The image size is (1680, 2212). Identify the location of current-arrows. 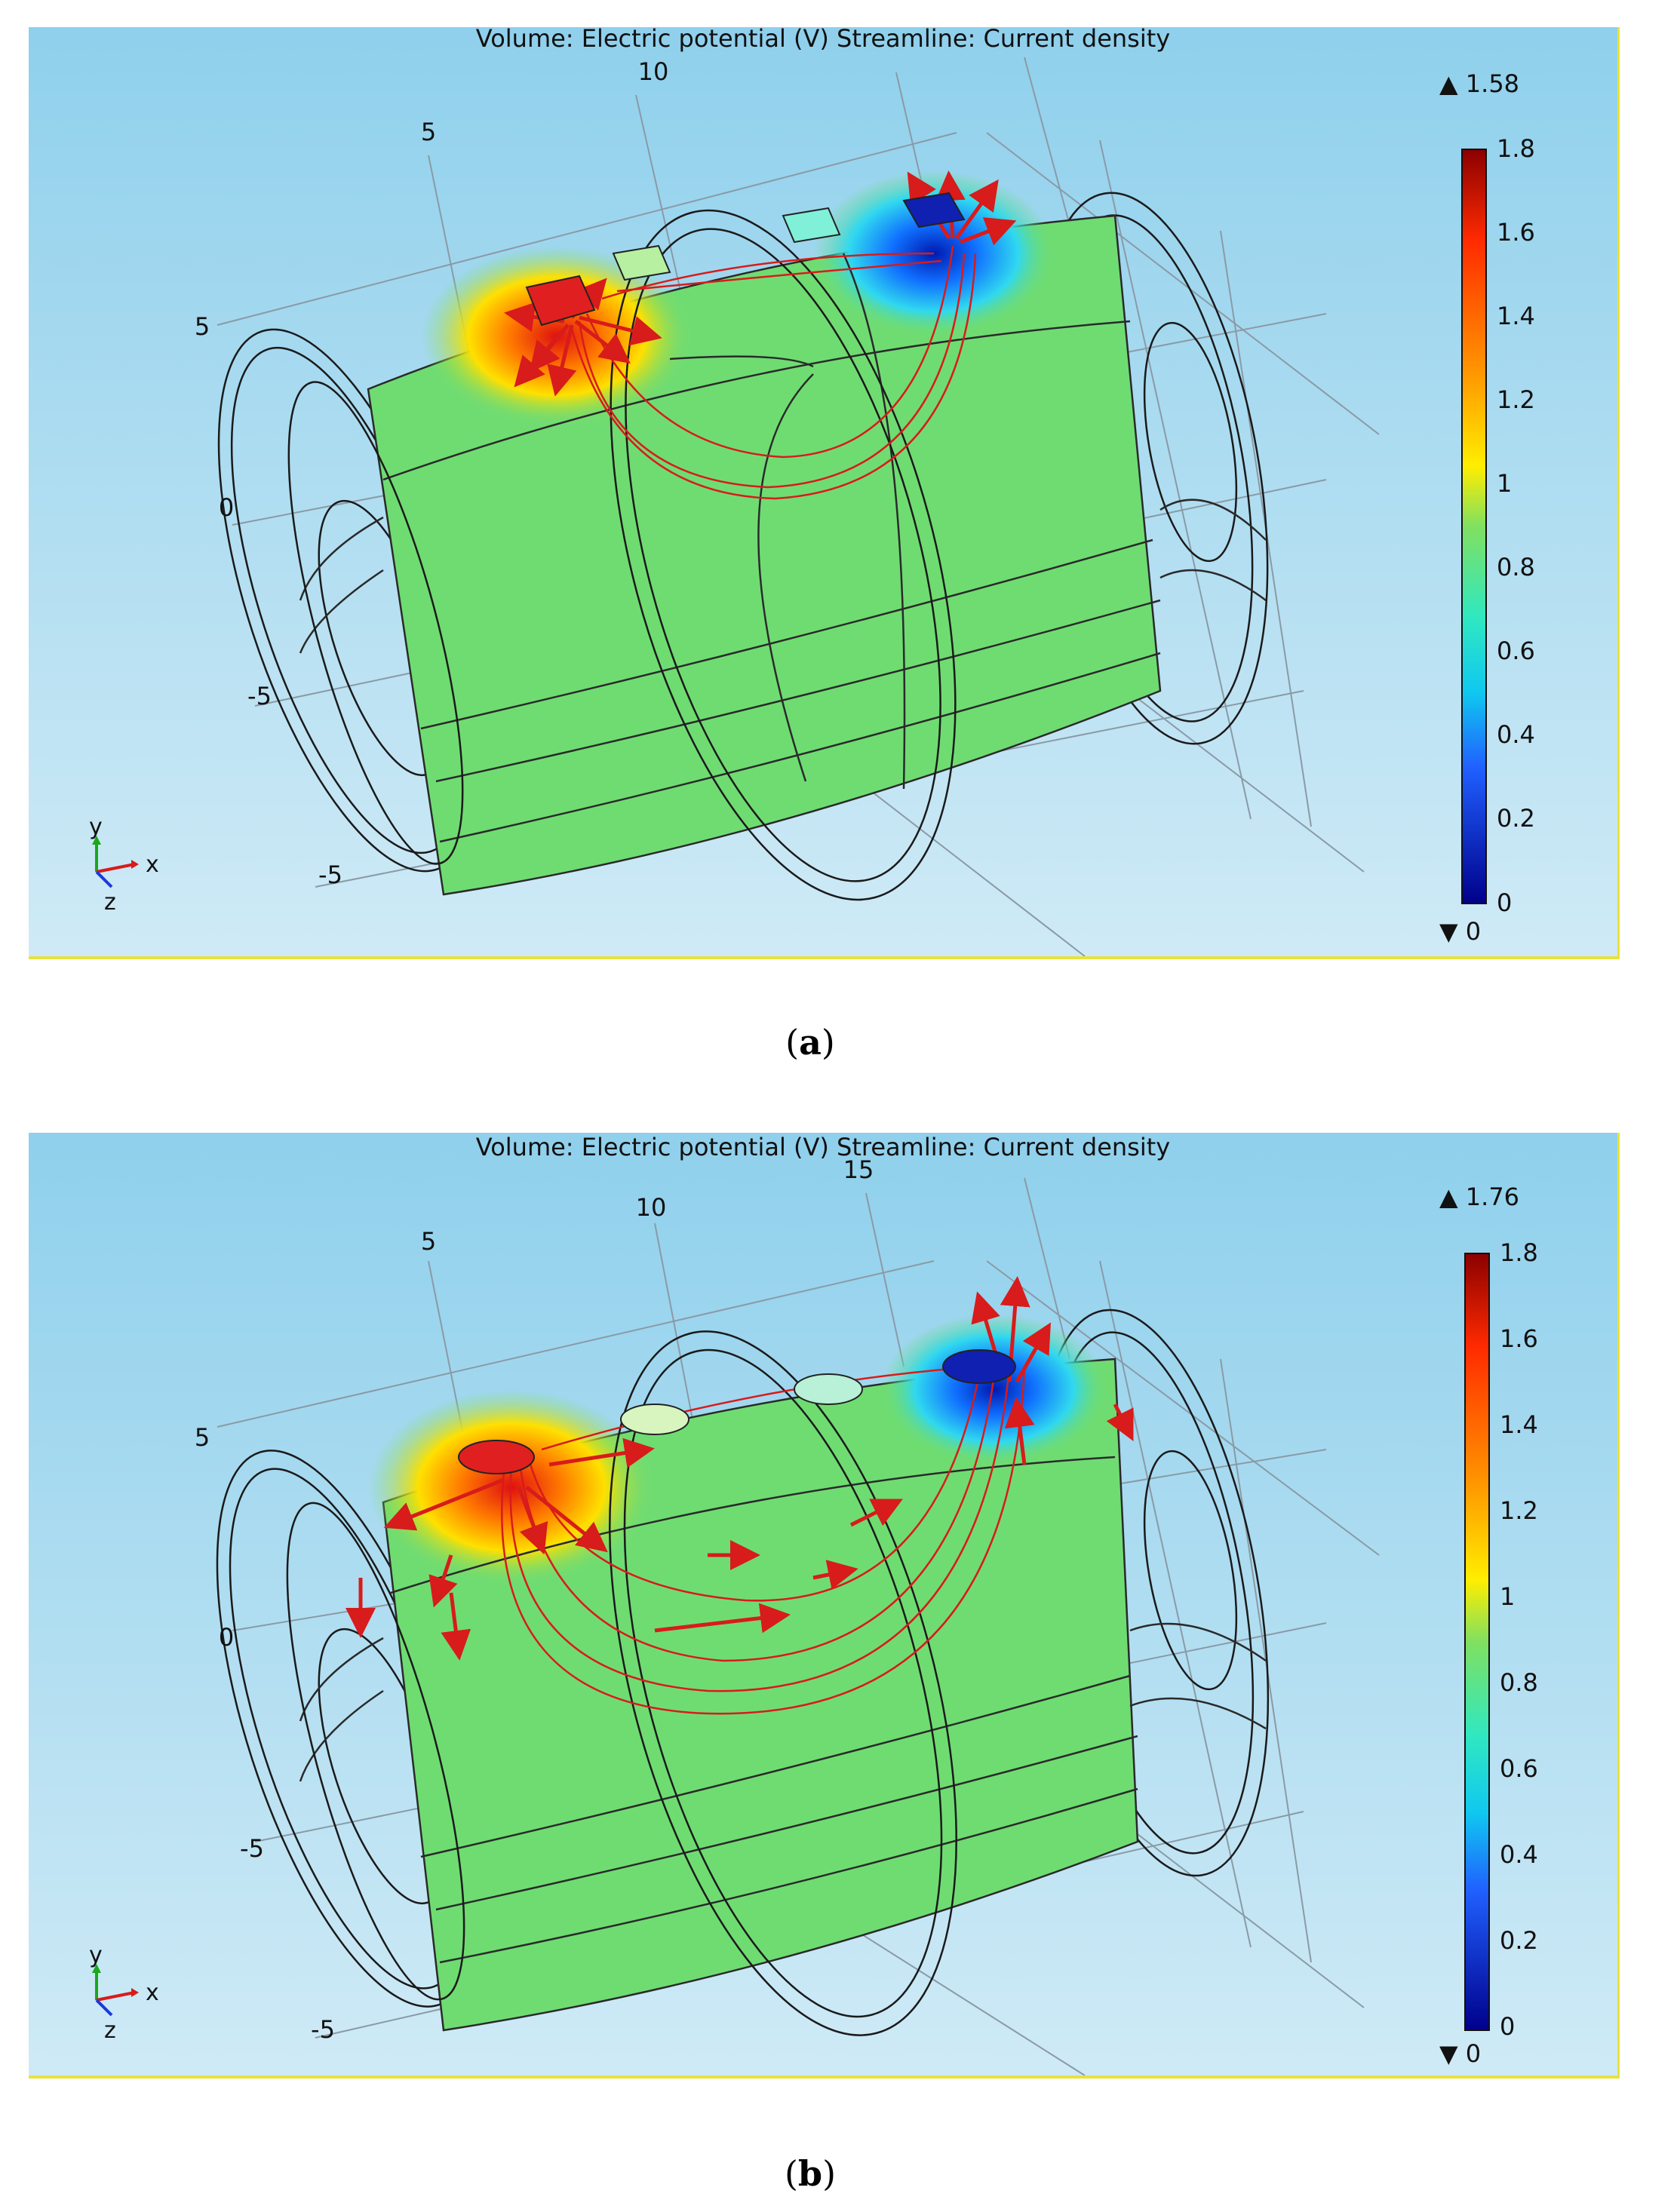
(740, 1468).